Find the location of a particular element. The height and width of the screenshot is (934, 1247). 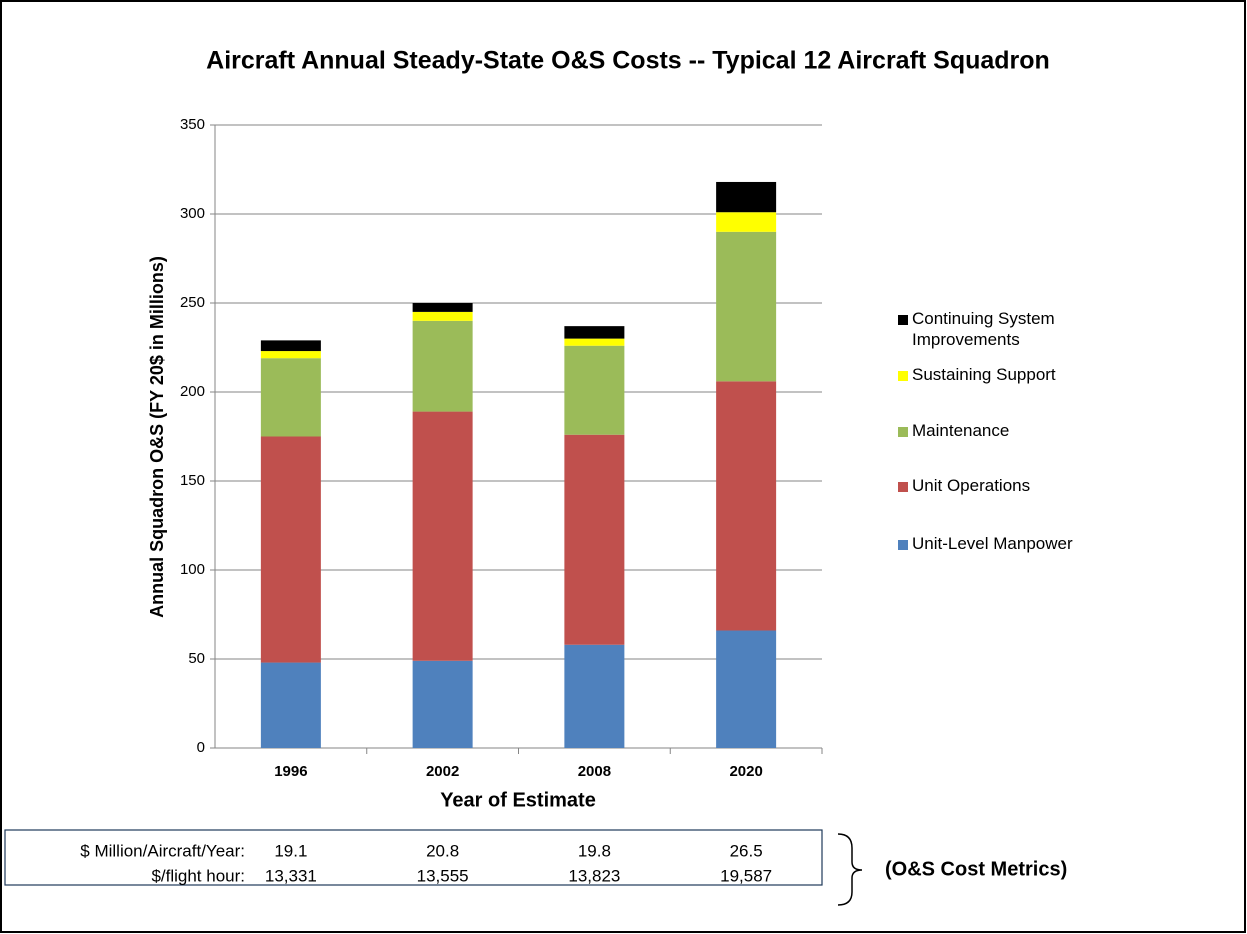

y-tick-label: 100 is located at coordinates (192, 569).